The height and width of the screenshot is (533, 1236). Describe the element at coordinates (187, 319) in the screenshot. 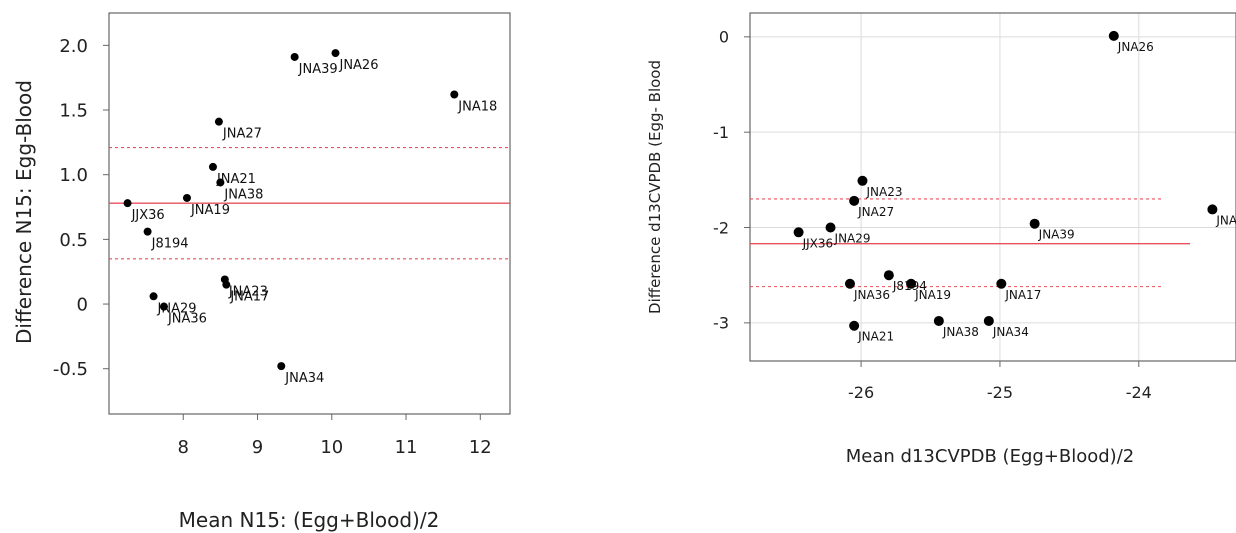

I see `nitrogen-point-label-jna36: JNA36` at that location.